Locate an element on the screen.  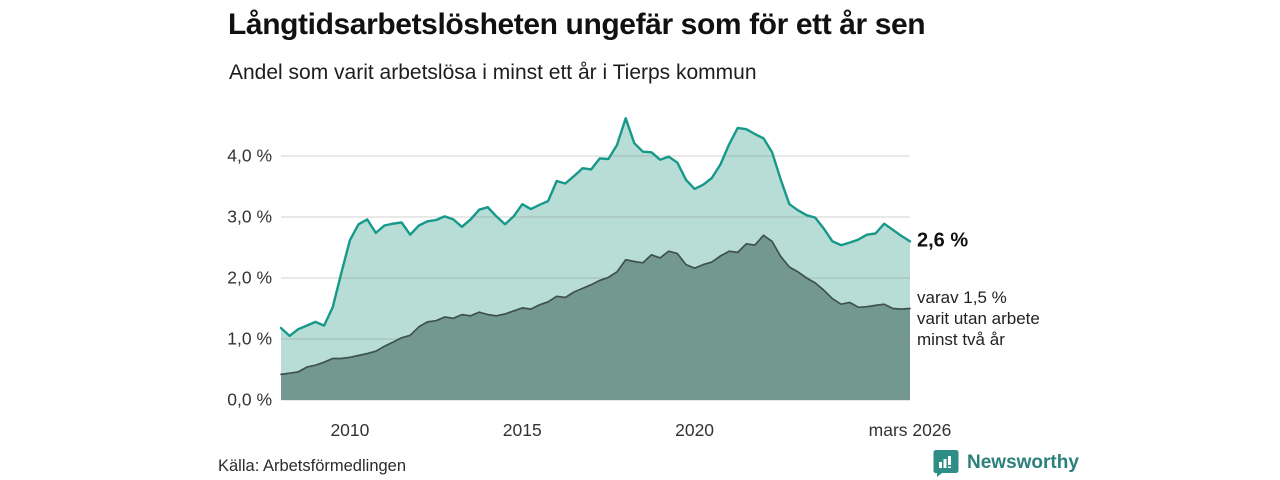
x-tick-label: 2020 is located at coordinates (695, 430).